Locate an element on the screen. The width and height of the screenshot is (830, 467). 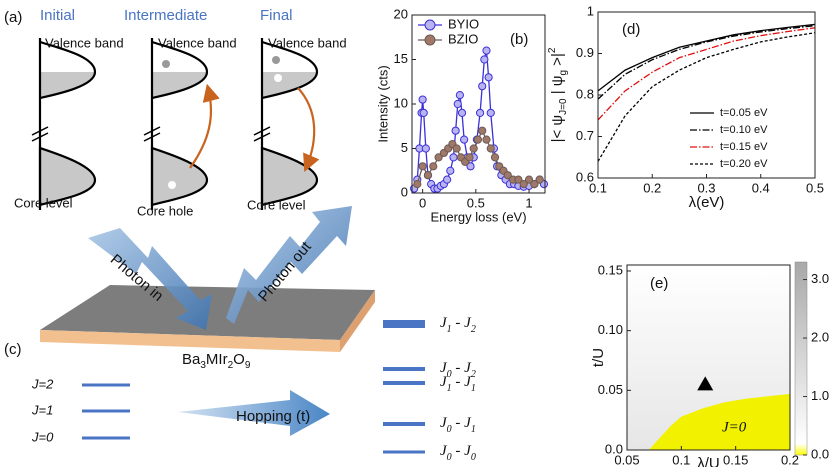
colorbar is located at coordinates (801, 358).